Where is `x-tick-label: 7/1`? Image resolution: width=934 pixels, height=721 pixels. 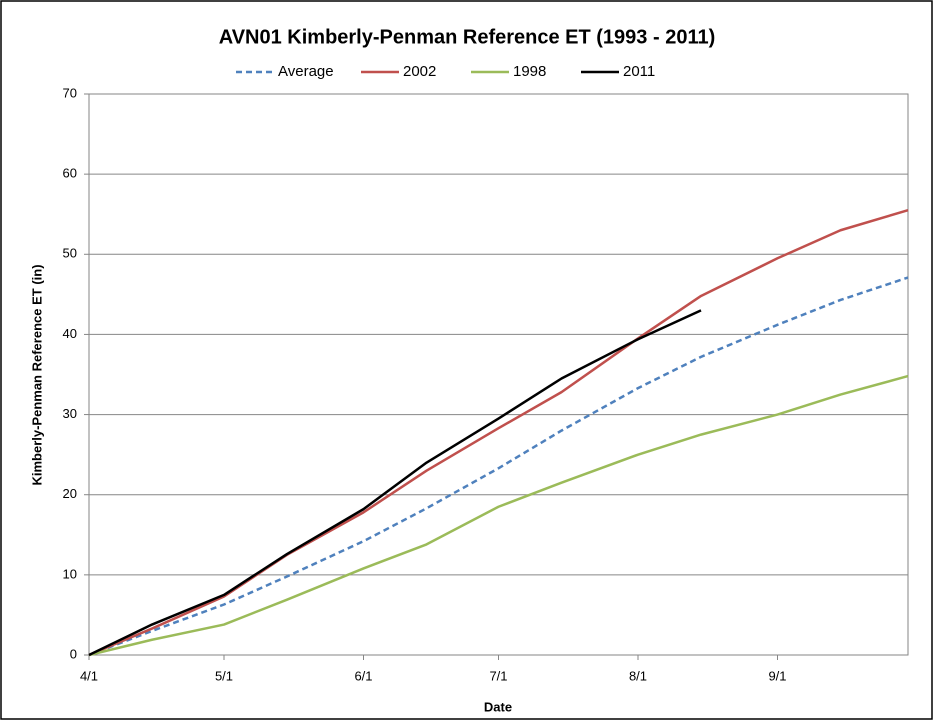
x-tick-label: 7/1 is located at coordinates (498, 675).